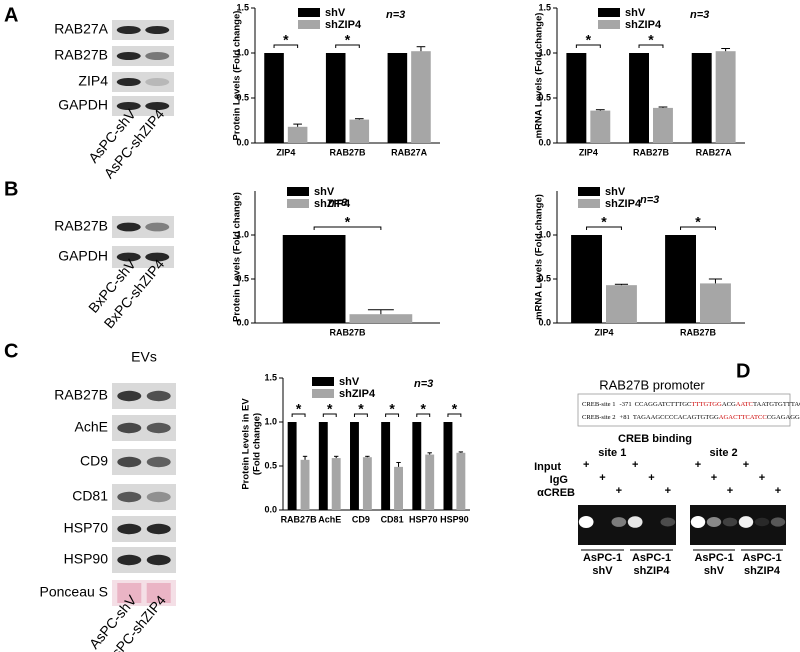  Describe the element at coordinates (651, 571) in the screenshot. I see `lane-label: shZIP4` at that location.